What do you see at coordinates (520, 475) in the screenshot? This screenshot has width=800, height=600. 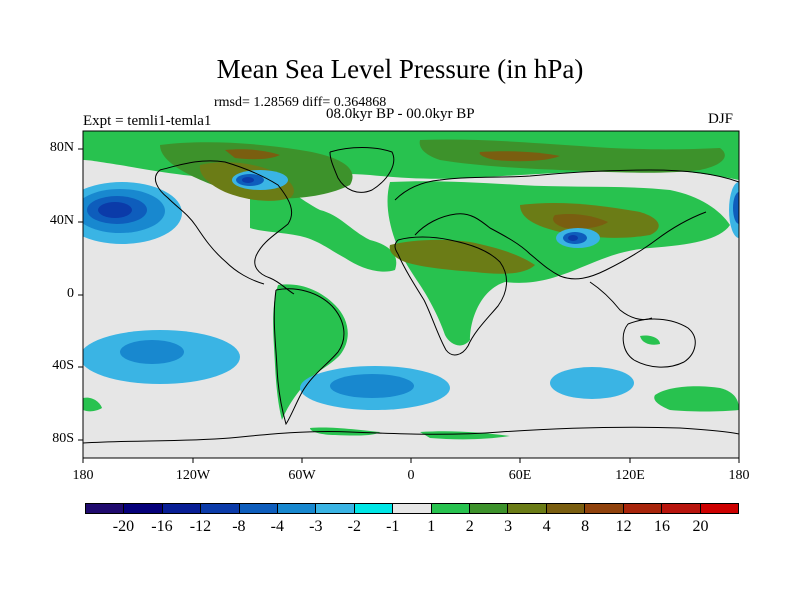 I see `lon-label-60e: 60E` at bounding box center [520, 475].